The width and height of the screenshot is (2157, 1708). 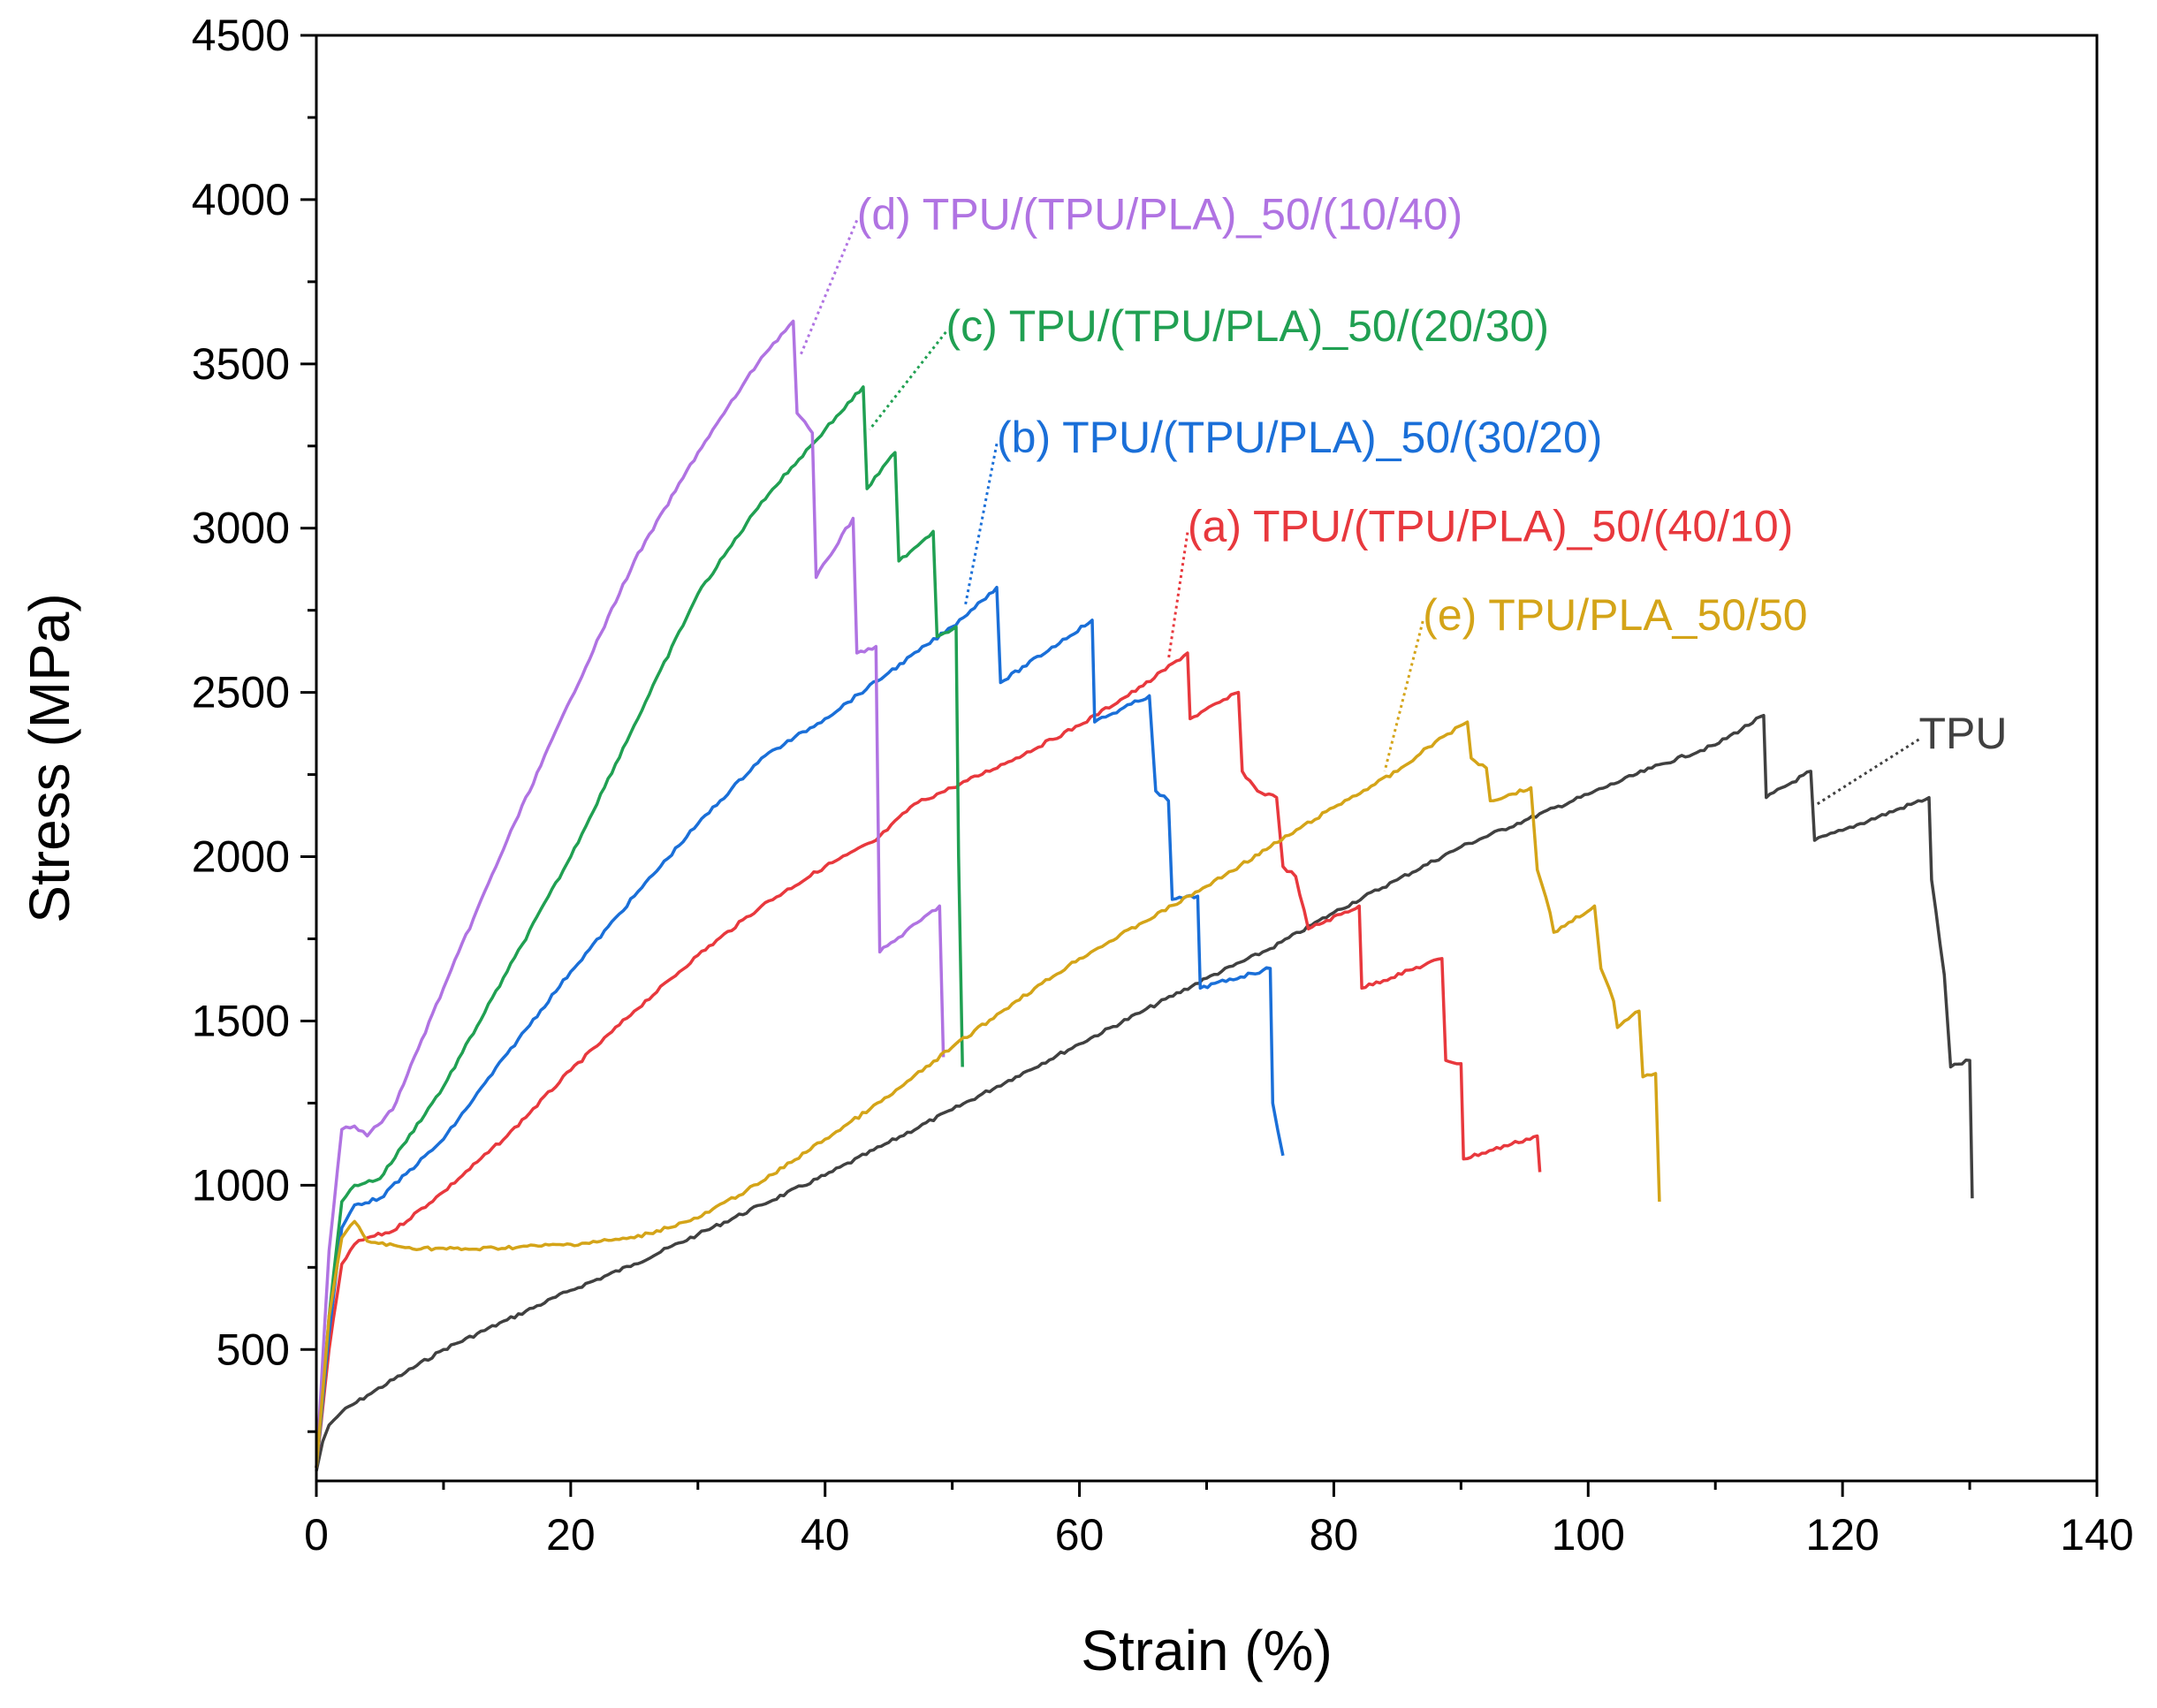 What do you see at coordinates (241, 35) in the screenshot?
I see `y-tick-label: 4500` at bounding box center [241, 35].